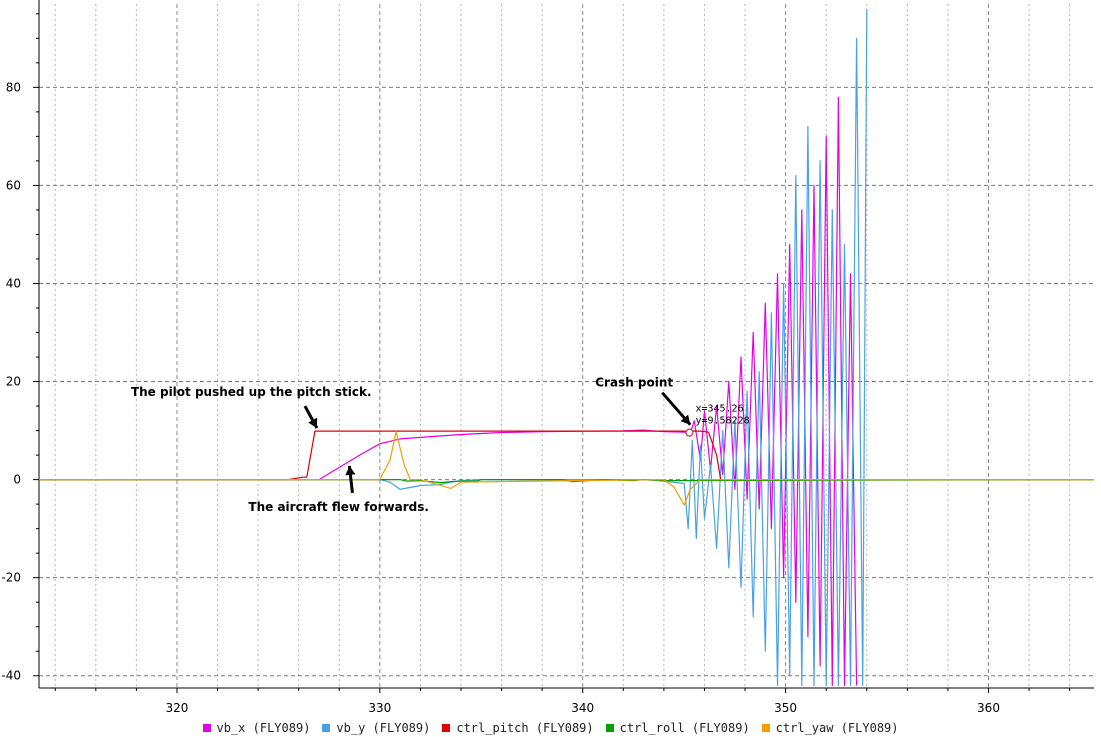 The height and width of the screenshot is (737, 1101). I want to click on arrow-flew-forwards-head, so click(350, 470).